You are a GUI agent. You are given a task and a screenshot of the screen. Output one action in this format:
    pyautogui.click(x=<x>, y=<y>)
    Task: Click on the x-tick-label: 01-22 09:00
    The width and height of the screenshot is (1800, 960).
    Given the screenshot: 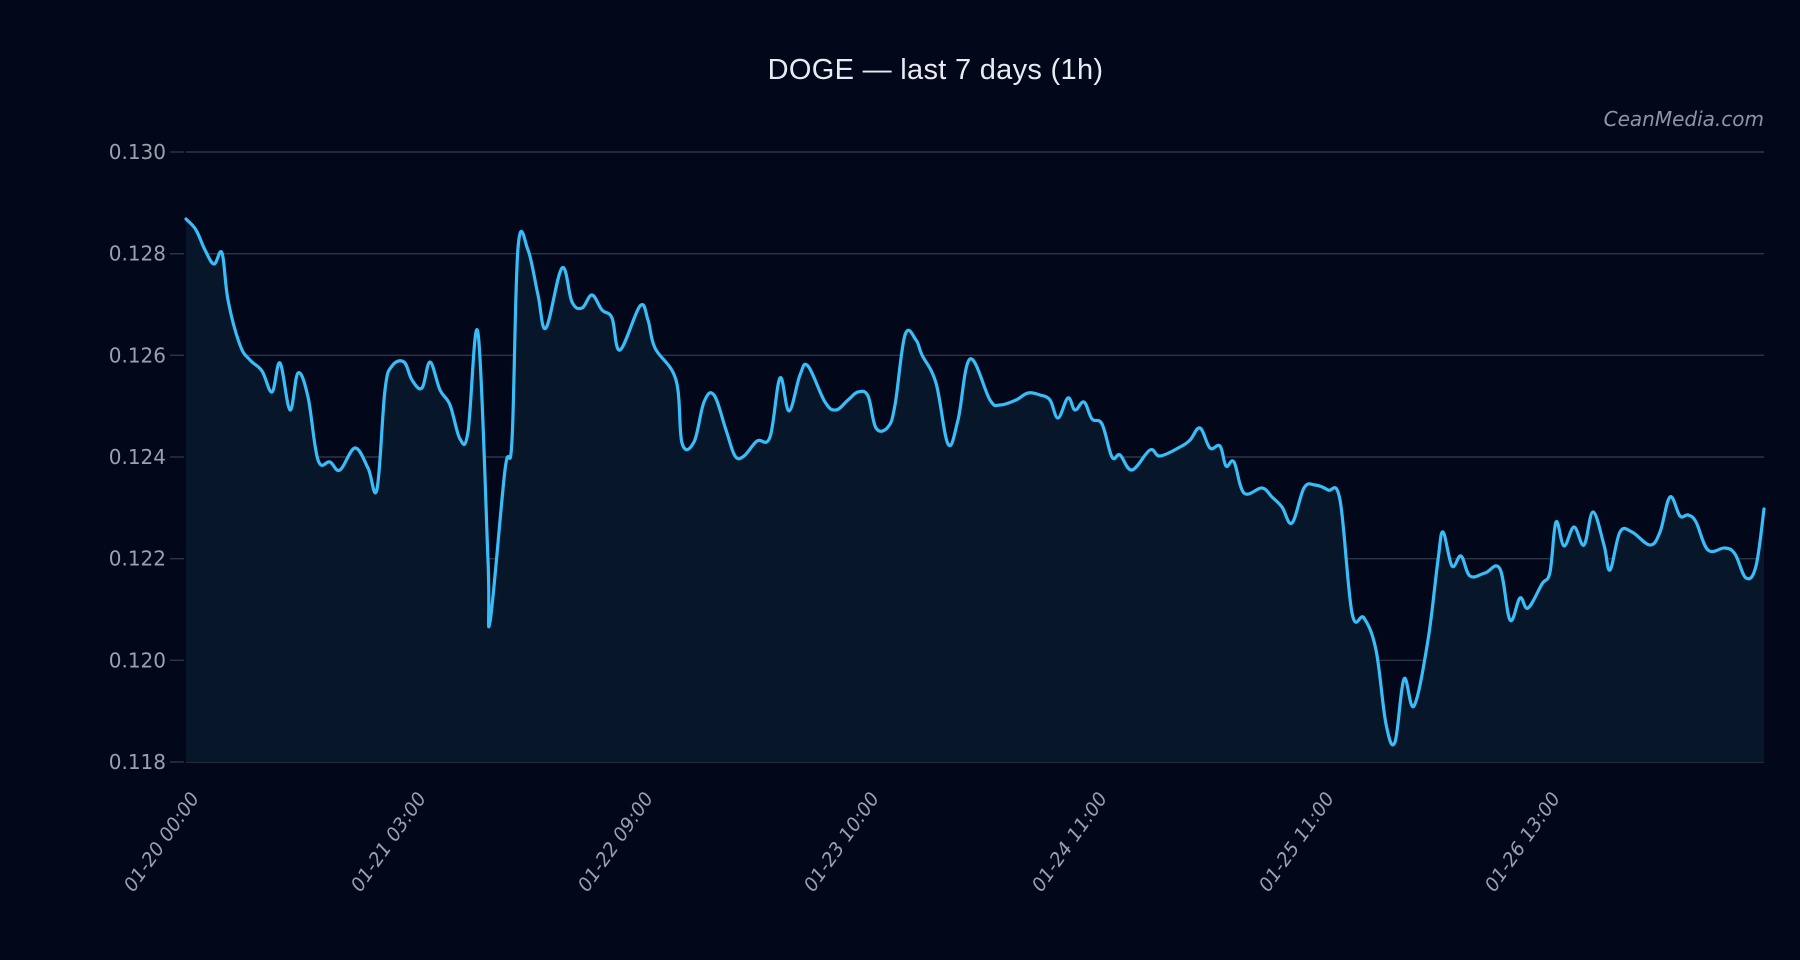 What is the action you would take?
    pyautogui.click(x=616, y=842)
    